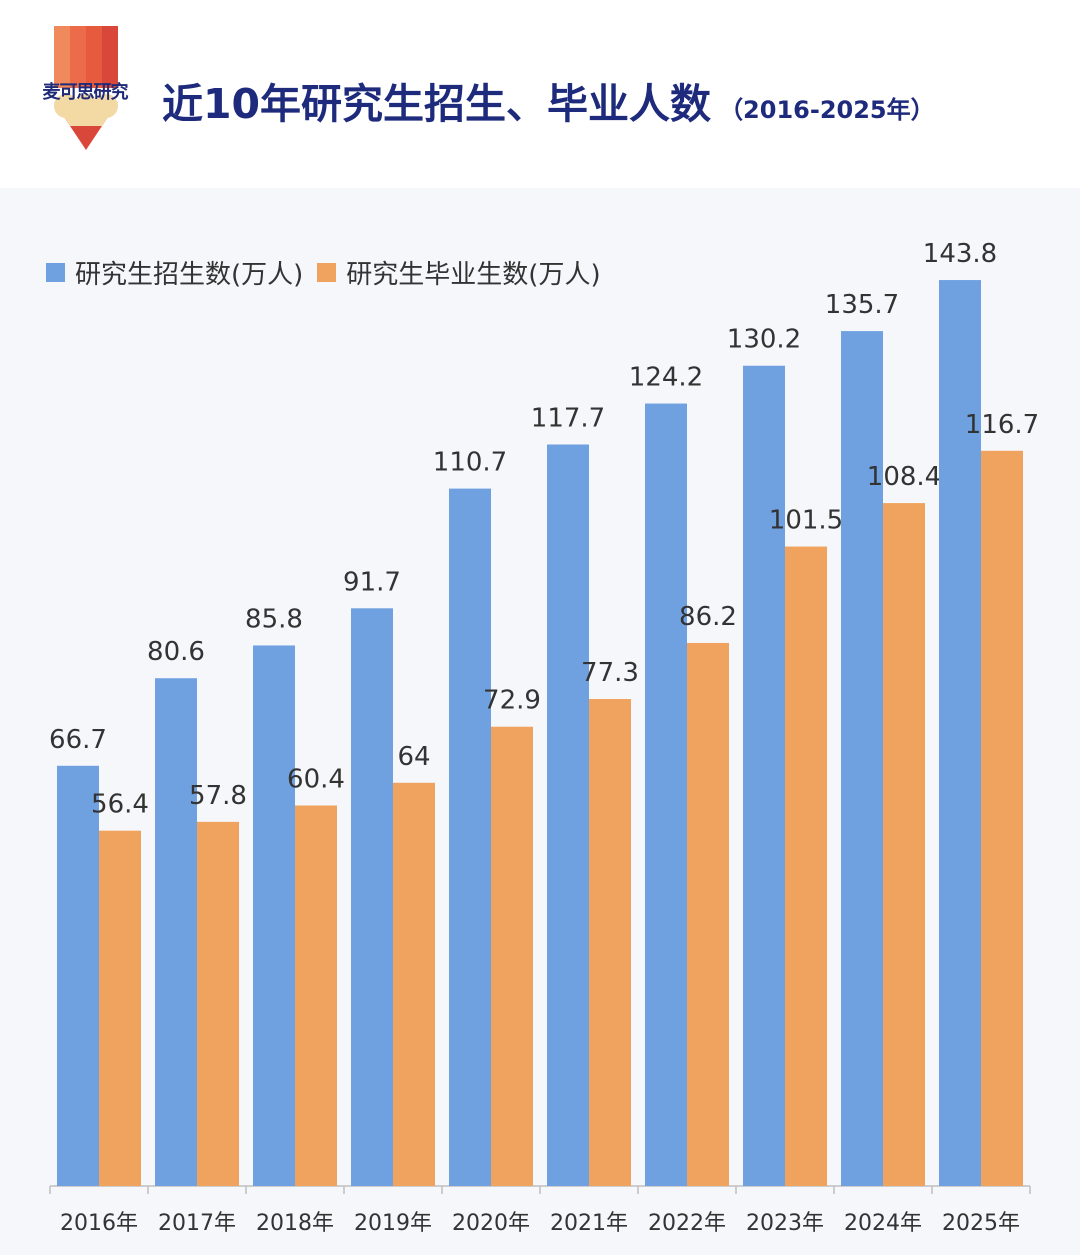 This screenshot has height=1255, width=1080. I want to click on x-tick-label-2021年: 2021年, so click(589, 1223).